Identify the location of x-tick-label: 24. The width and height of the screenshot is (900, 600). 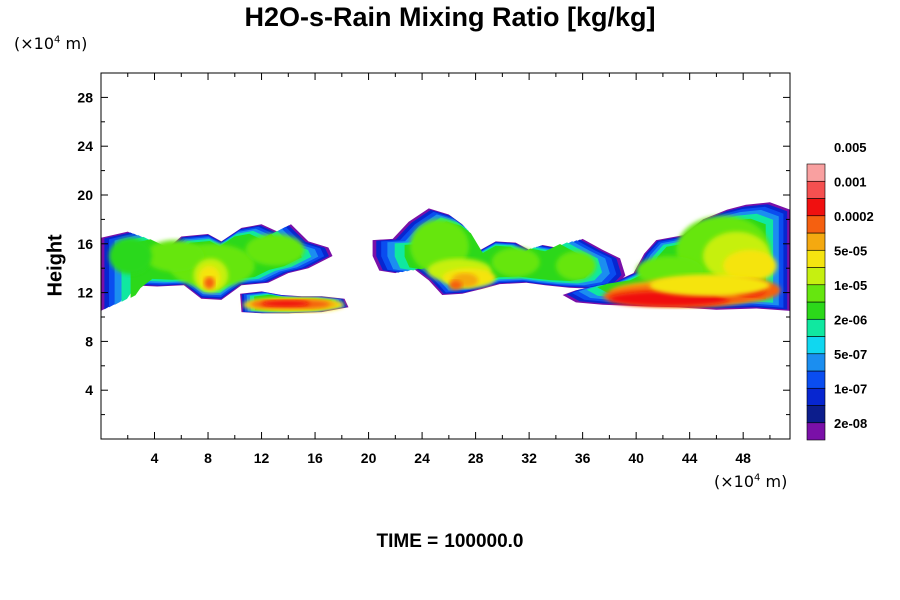
(422, 458).